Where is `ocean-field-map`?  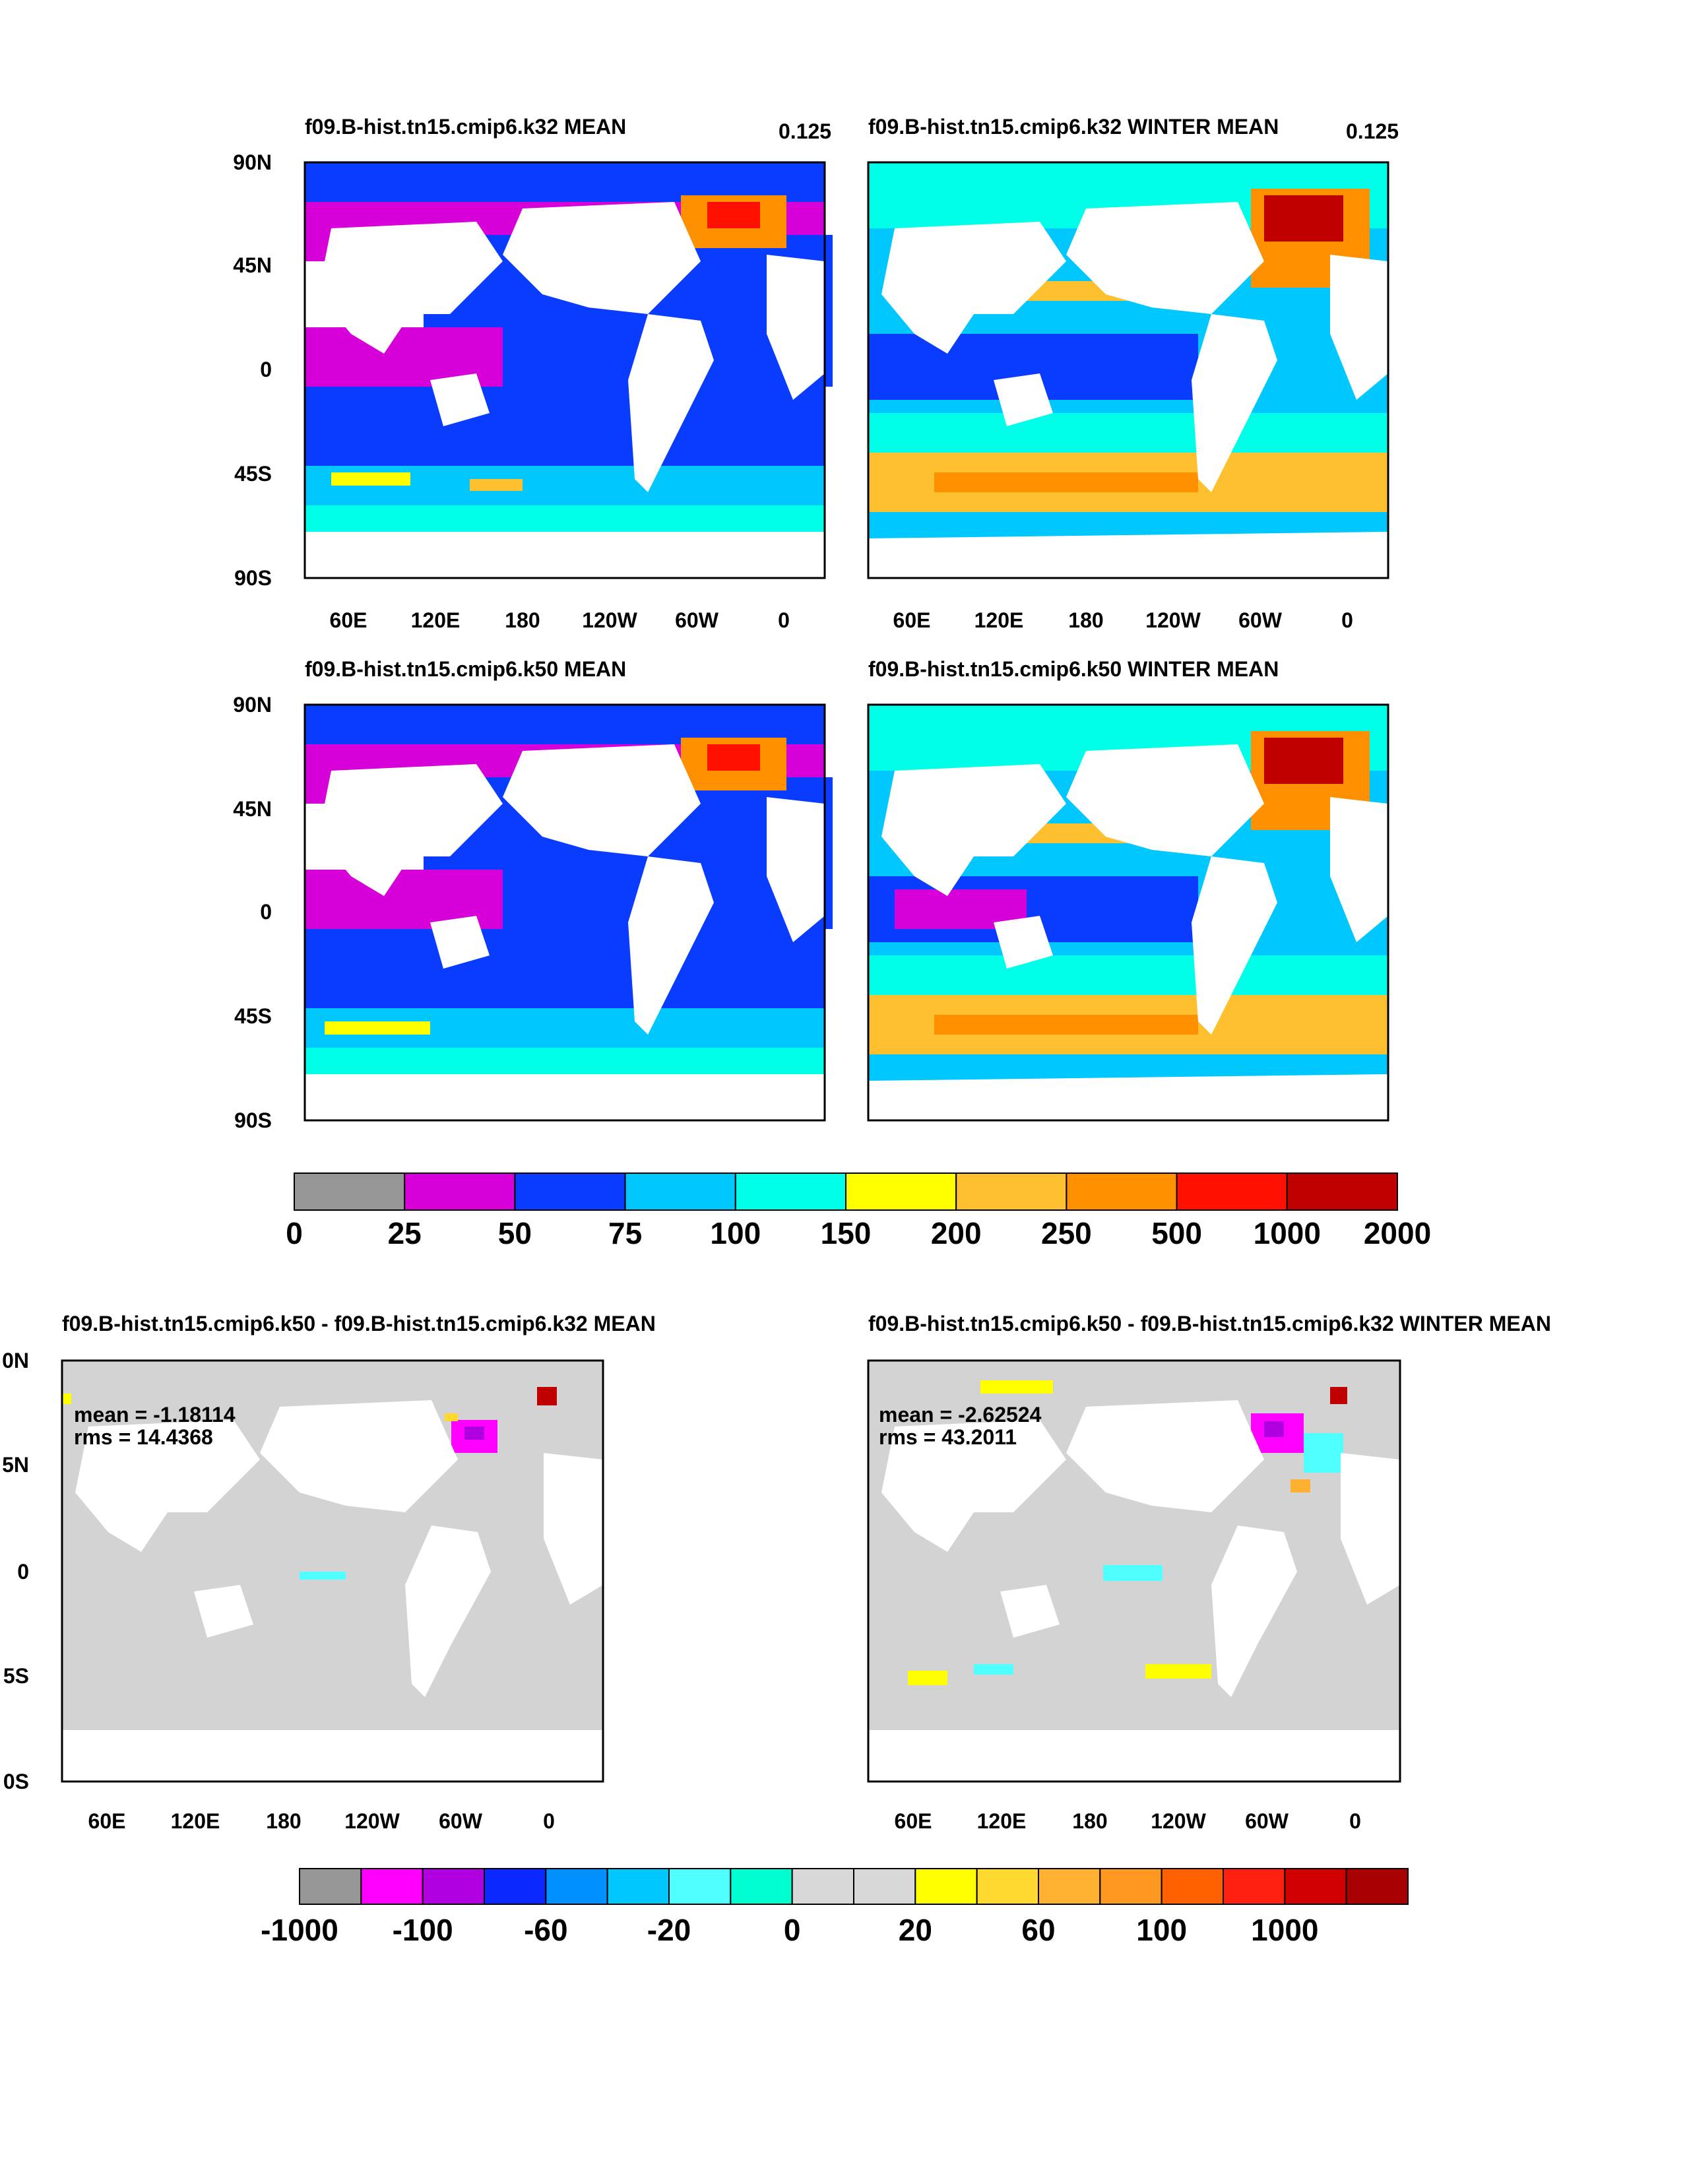
ocean-field-map is located at coordinates (1128, 350).